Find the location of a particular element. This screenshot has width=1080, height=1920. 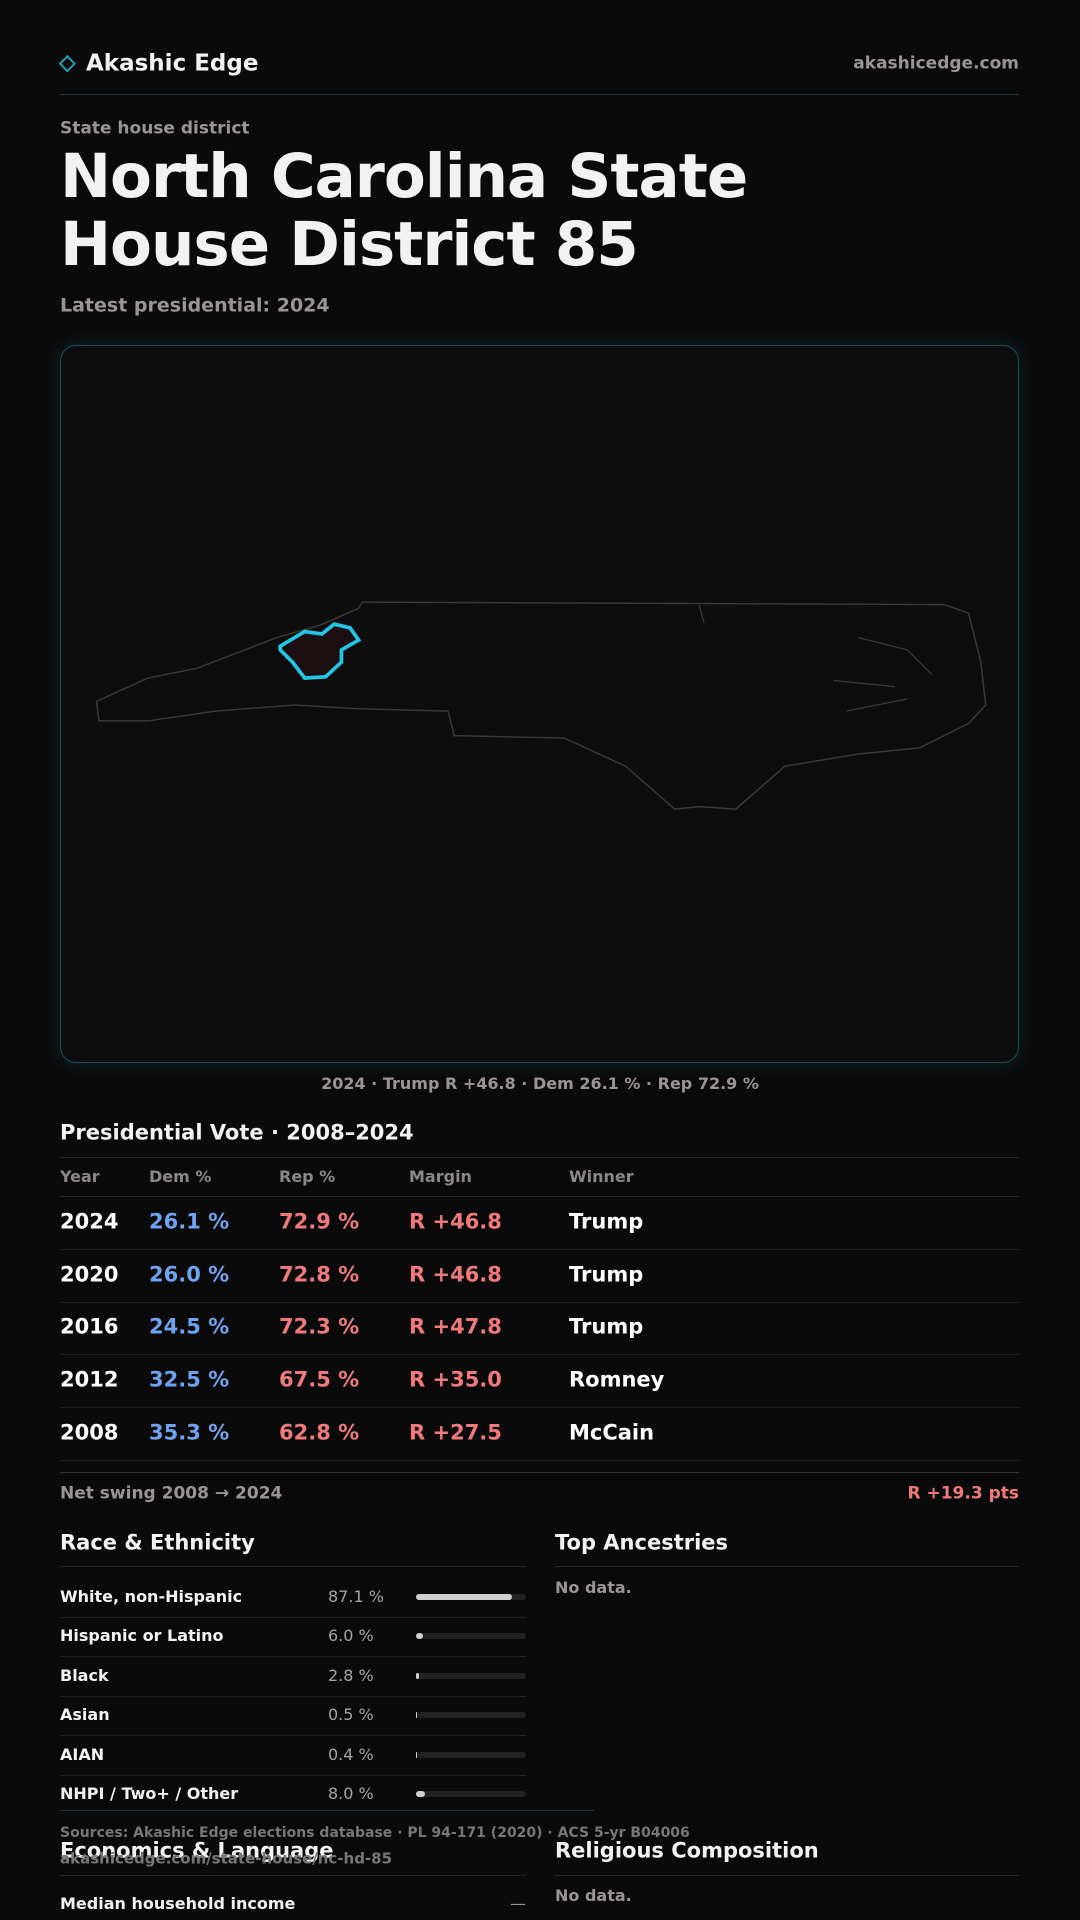

race-share: 0.5 % is located at coordinates (351, 1715).